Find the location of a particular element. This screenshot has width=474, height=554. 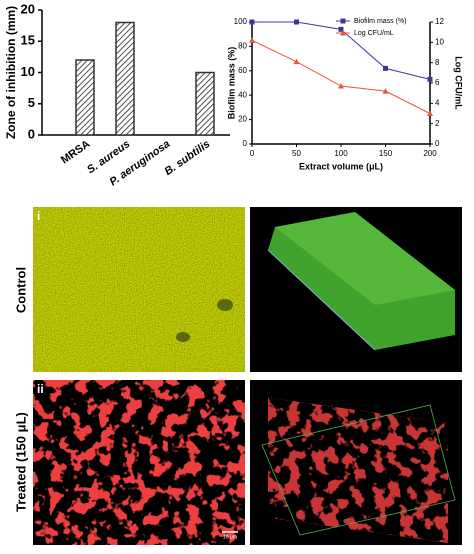

y2-tick-label: 6 is located at coordinates (437, 82).